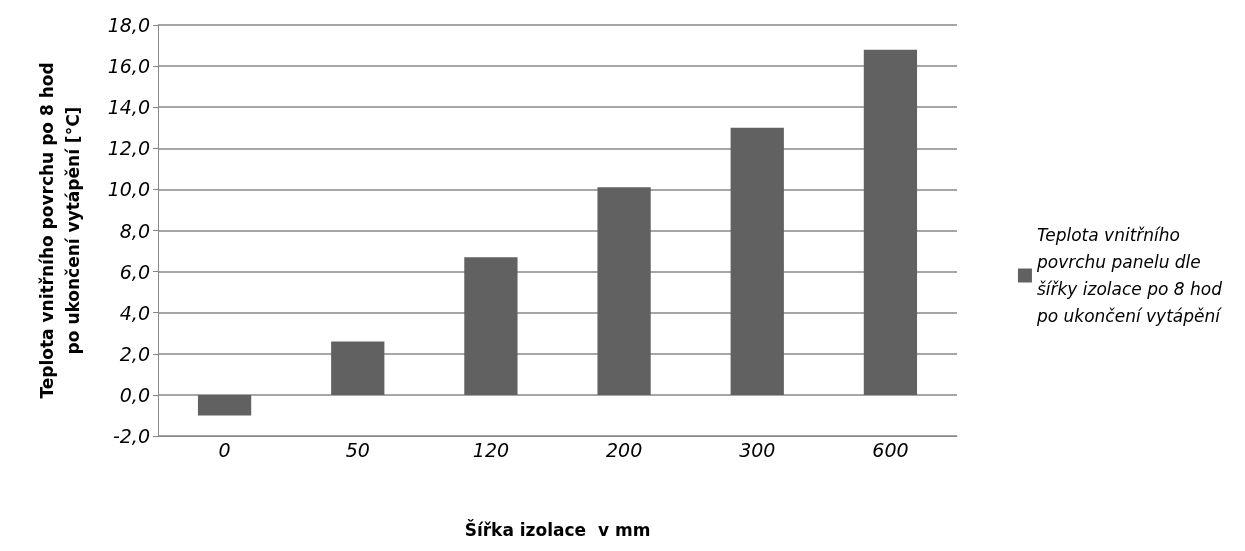 This screenshot has width=1245, height=551. What do you see at coordinates (134, 394) in the screenshot?
I see `y-tick-label: 0,0` at bounding box center [134, 394].